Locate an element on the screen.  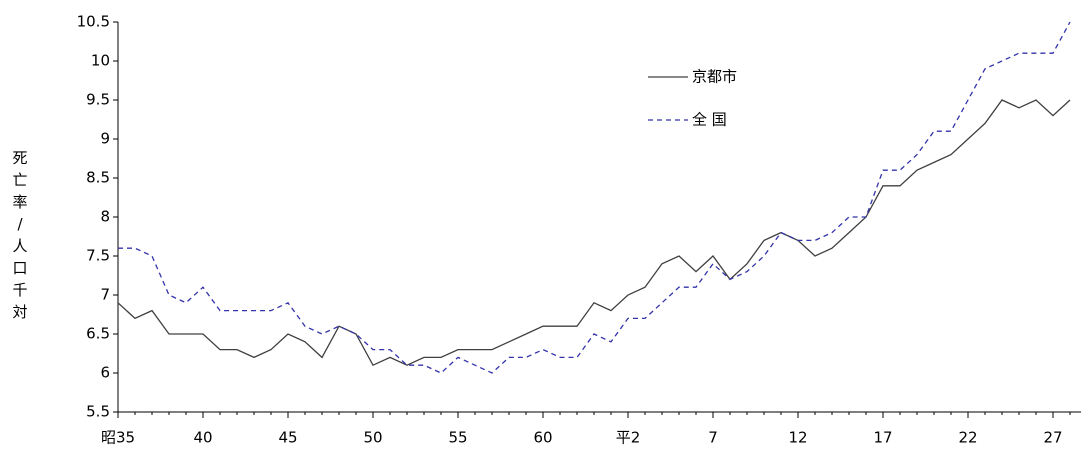
x-tick-label: 40 is located at coordinates (202, 438).